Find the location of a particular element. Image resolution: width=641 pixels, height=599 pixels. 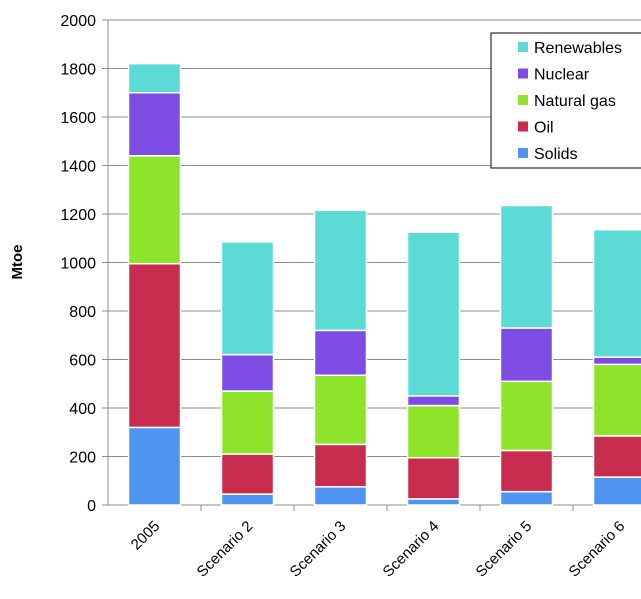

y-tick-label: 800 is located at coordinates (82, 312).